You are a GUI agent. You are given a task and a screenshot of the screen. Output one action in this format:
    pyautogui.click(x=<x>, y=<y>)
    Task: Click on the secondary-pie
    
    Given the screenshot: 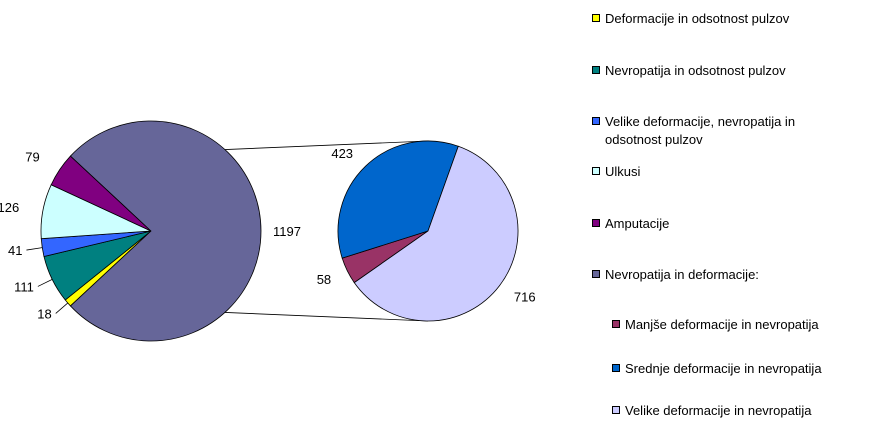 What is the action you would take?
    pyautogui.click(x=428, y=231)
    